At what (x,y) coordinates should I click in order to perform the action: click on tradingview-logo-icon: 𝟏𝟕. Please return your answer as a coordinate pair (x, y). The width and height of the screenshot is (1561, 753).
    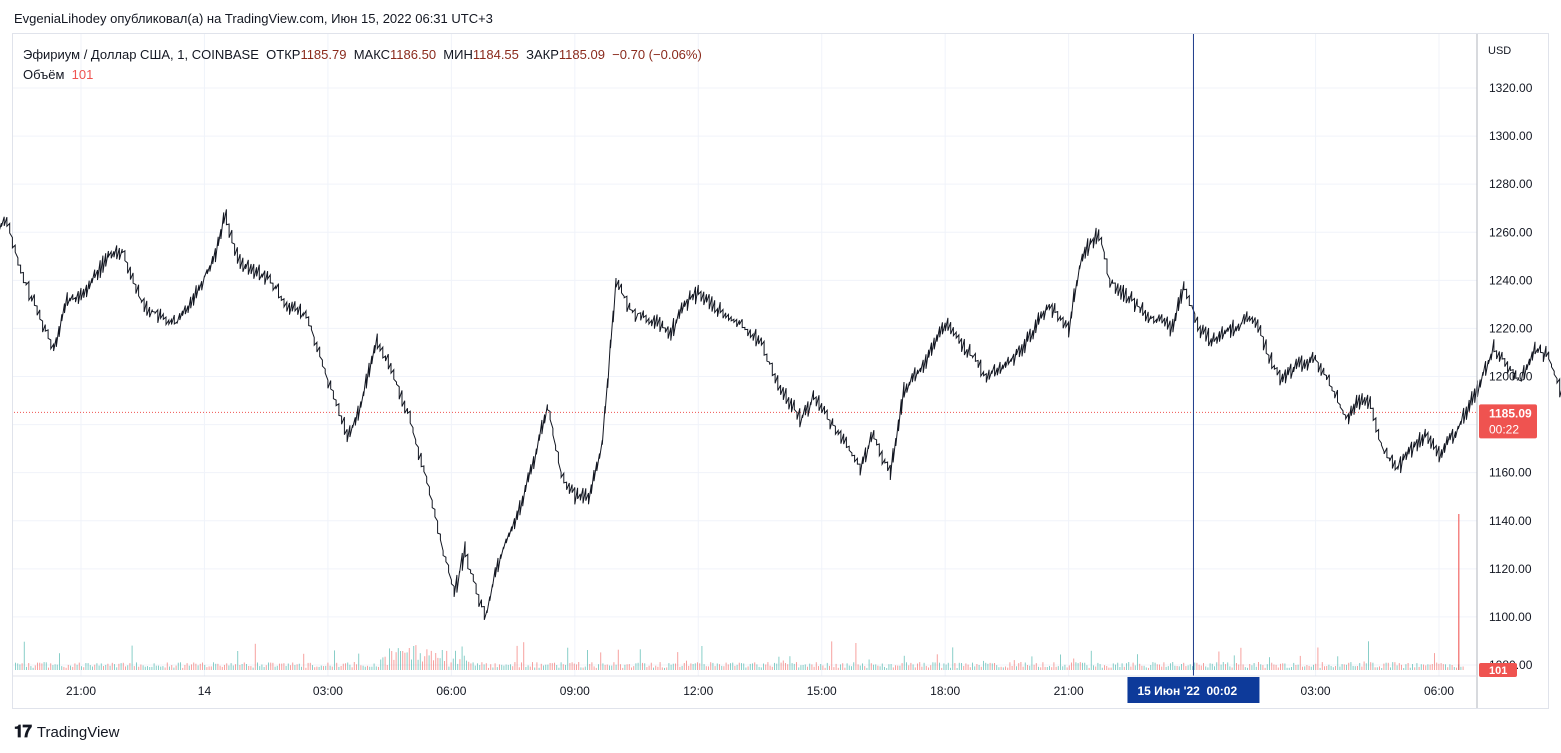
    Looking at the image, I should click on (23, 731).